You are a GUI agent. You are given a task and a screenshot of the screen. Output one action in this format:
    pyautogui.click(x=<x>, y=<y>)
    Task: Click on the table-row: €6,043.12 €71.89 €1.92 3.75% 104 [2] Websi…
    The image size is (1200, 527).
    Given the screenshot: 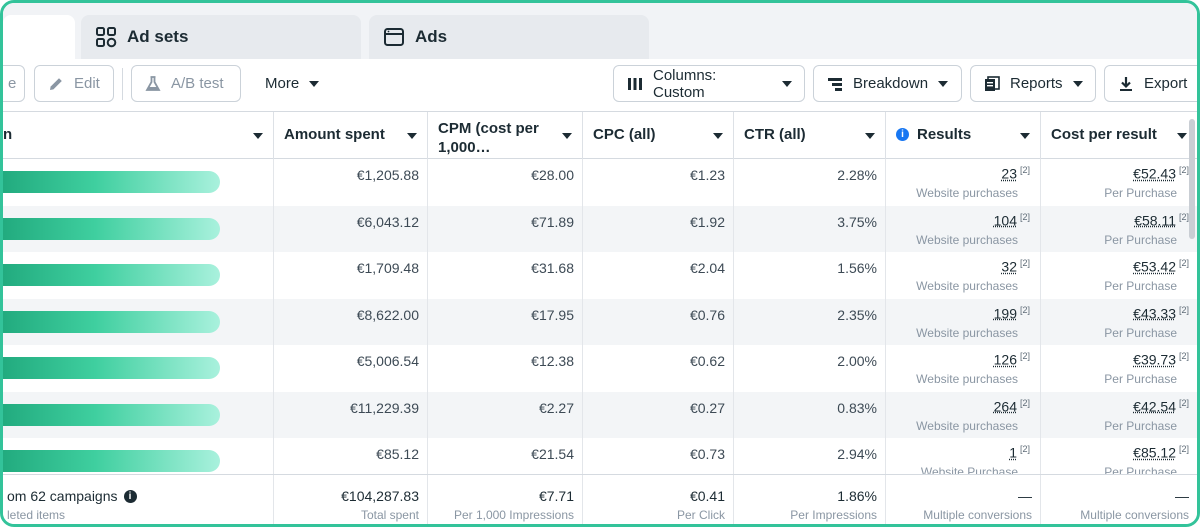 What is the action you would take?
    pyautogui.click(x=600, y=228)
    